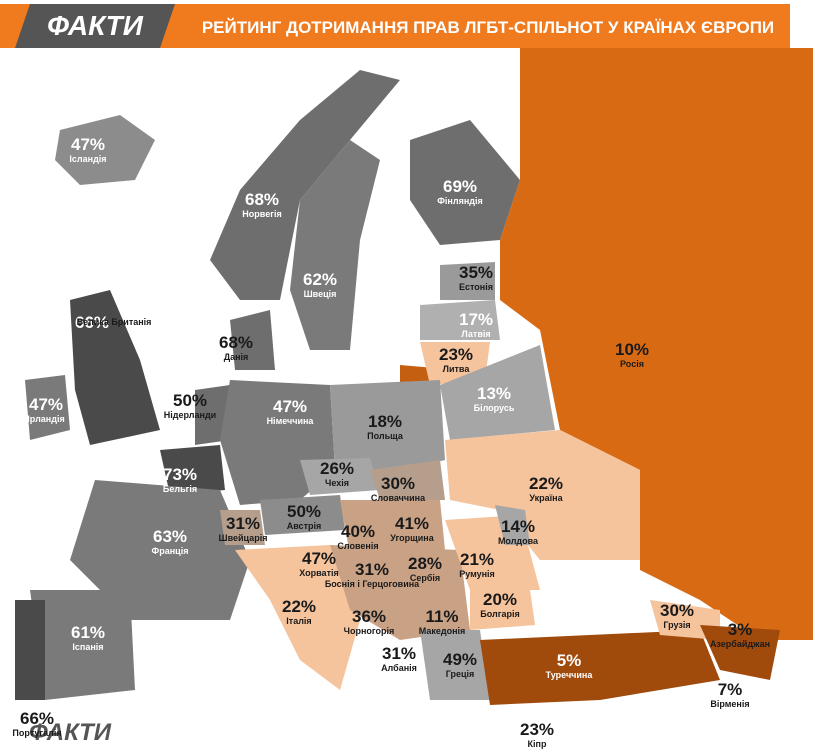 The height and width of the screenshot is (754, 813). I want to click on country-name: Туреччина, so click(570, 675).